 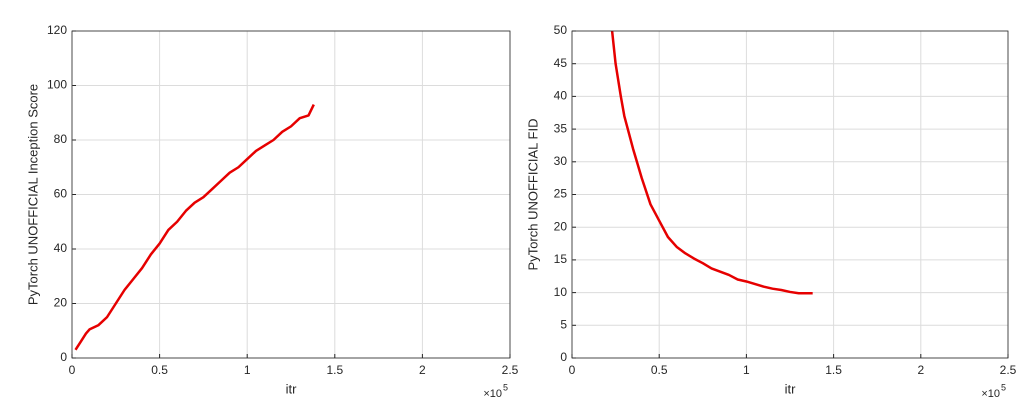 I want to click on y-tick-label: 30, so click(x=561, y=161).